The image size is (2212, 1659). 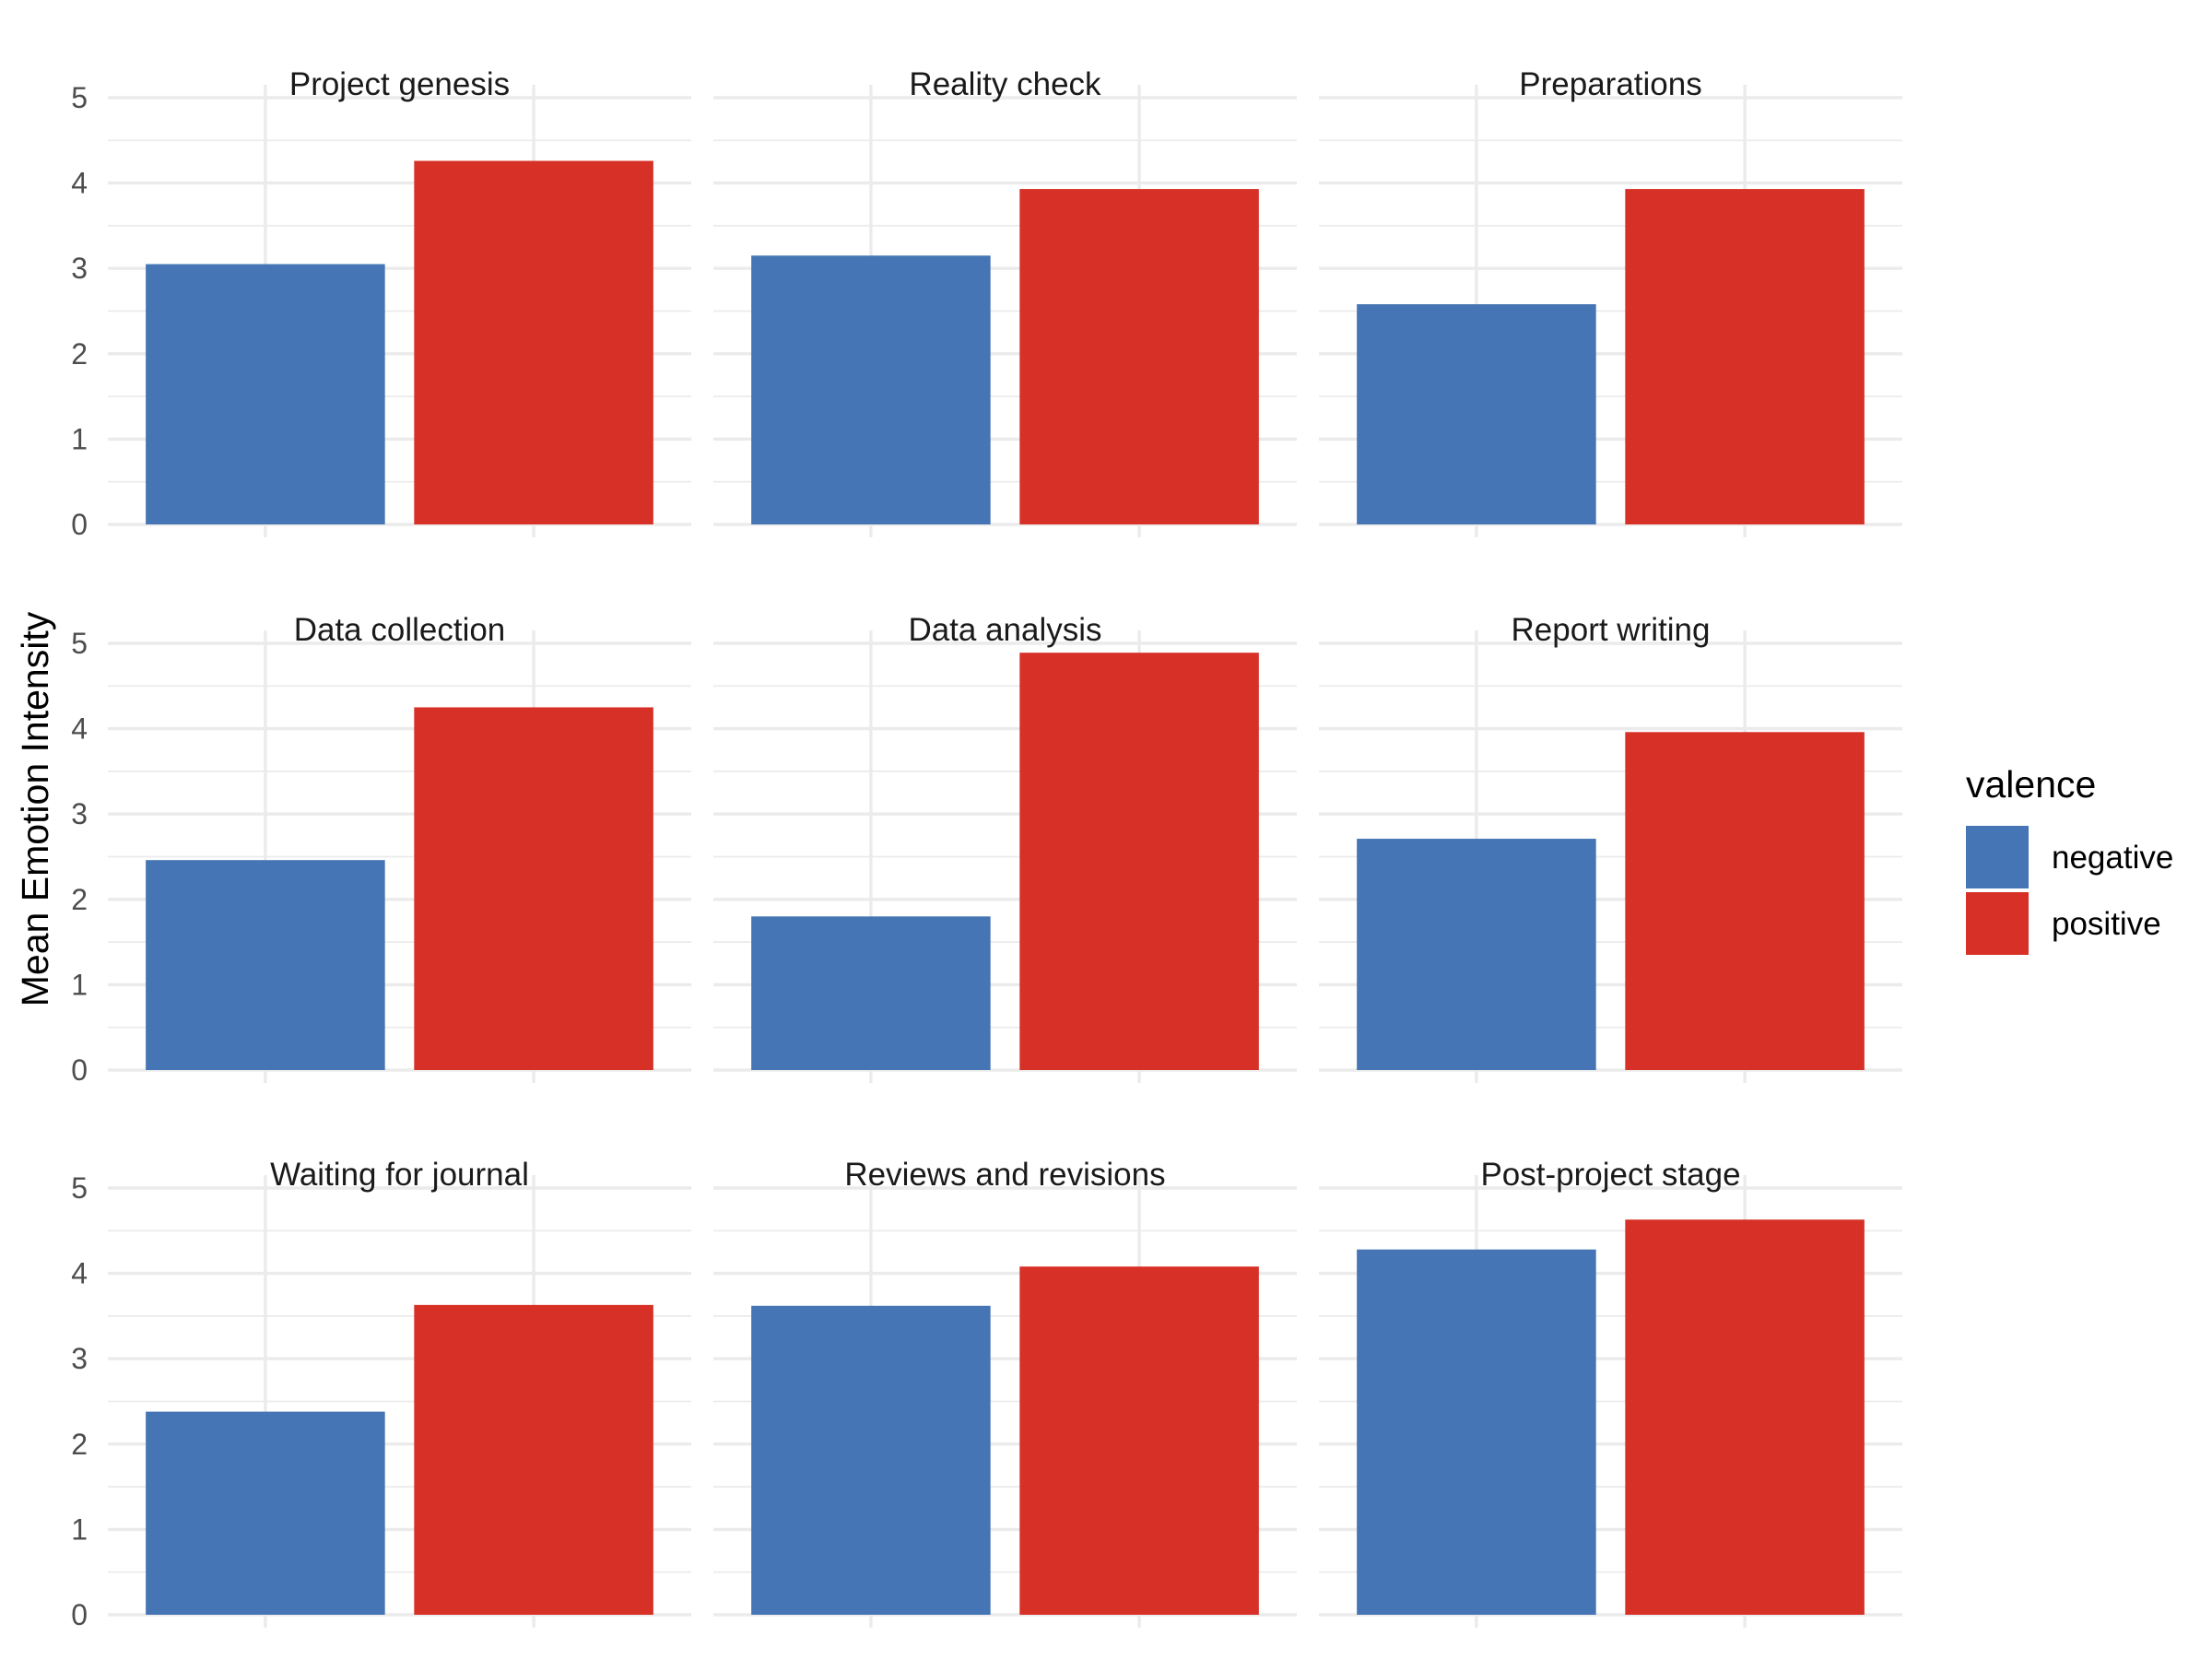 What do you see at coordinates (381, 849) in the screenshot?
I see `panel: Data collection 0 1 2 3 4 5` at bounding box center [381, 849].